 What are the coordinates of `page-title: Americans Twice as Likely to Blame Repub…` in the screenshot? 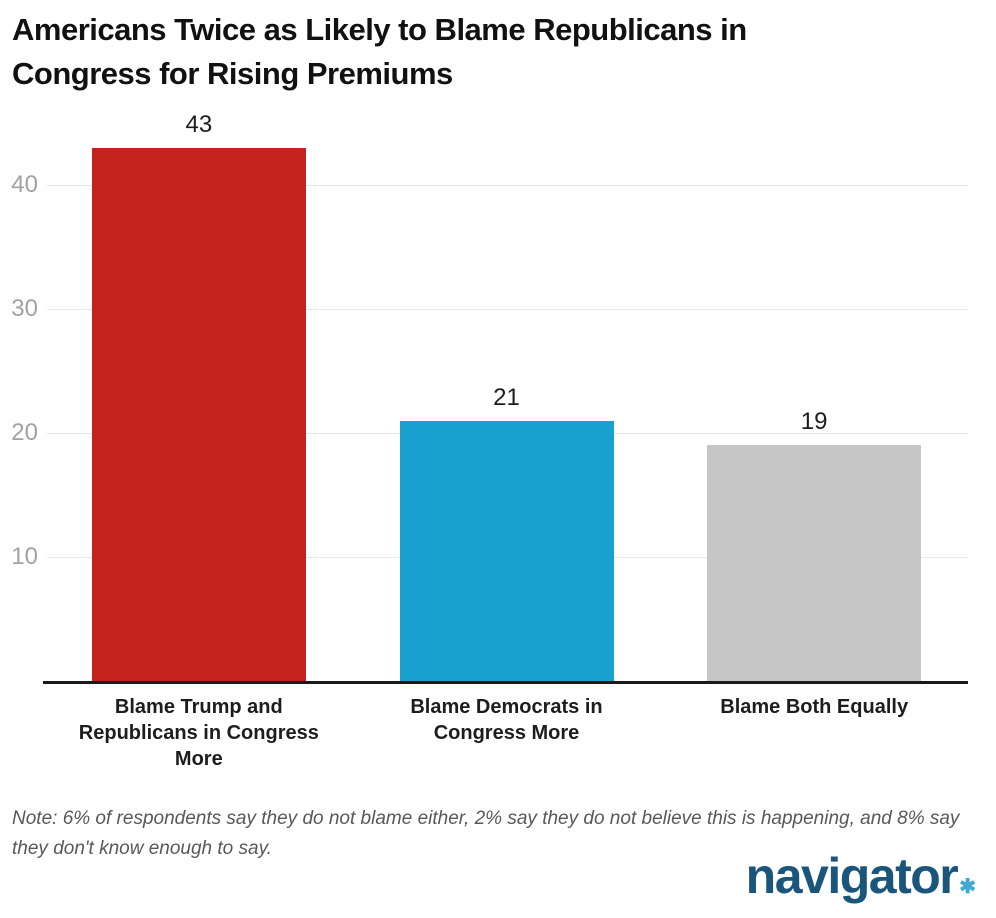 It's located at (492, 52).